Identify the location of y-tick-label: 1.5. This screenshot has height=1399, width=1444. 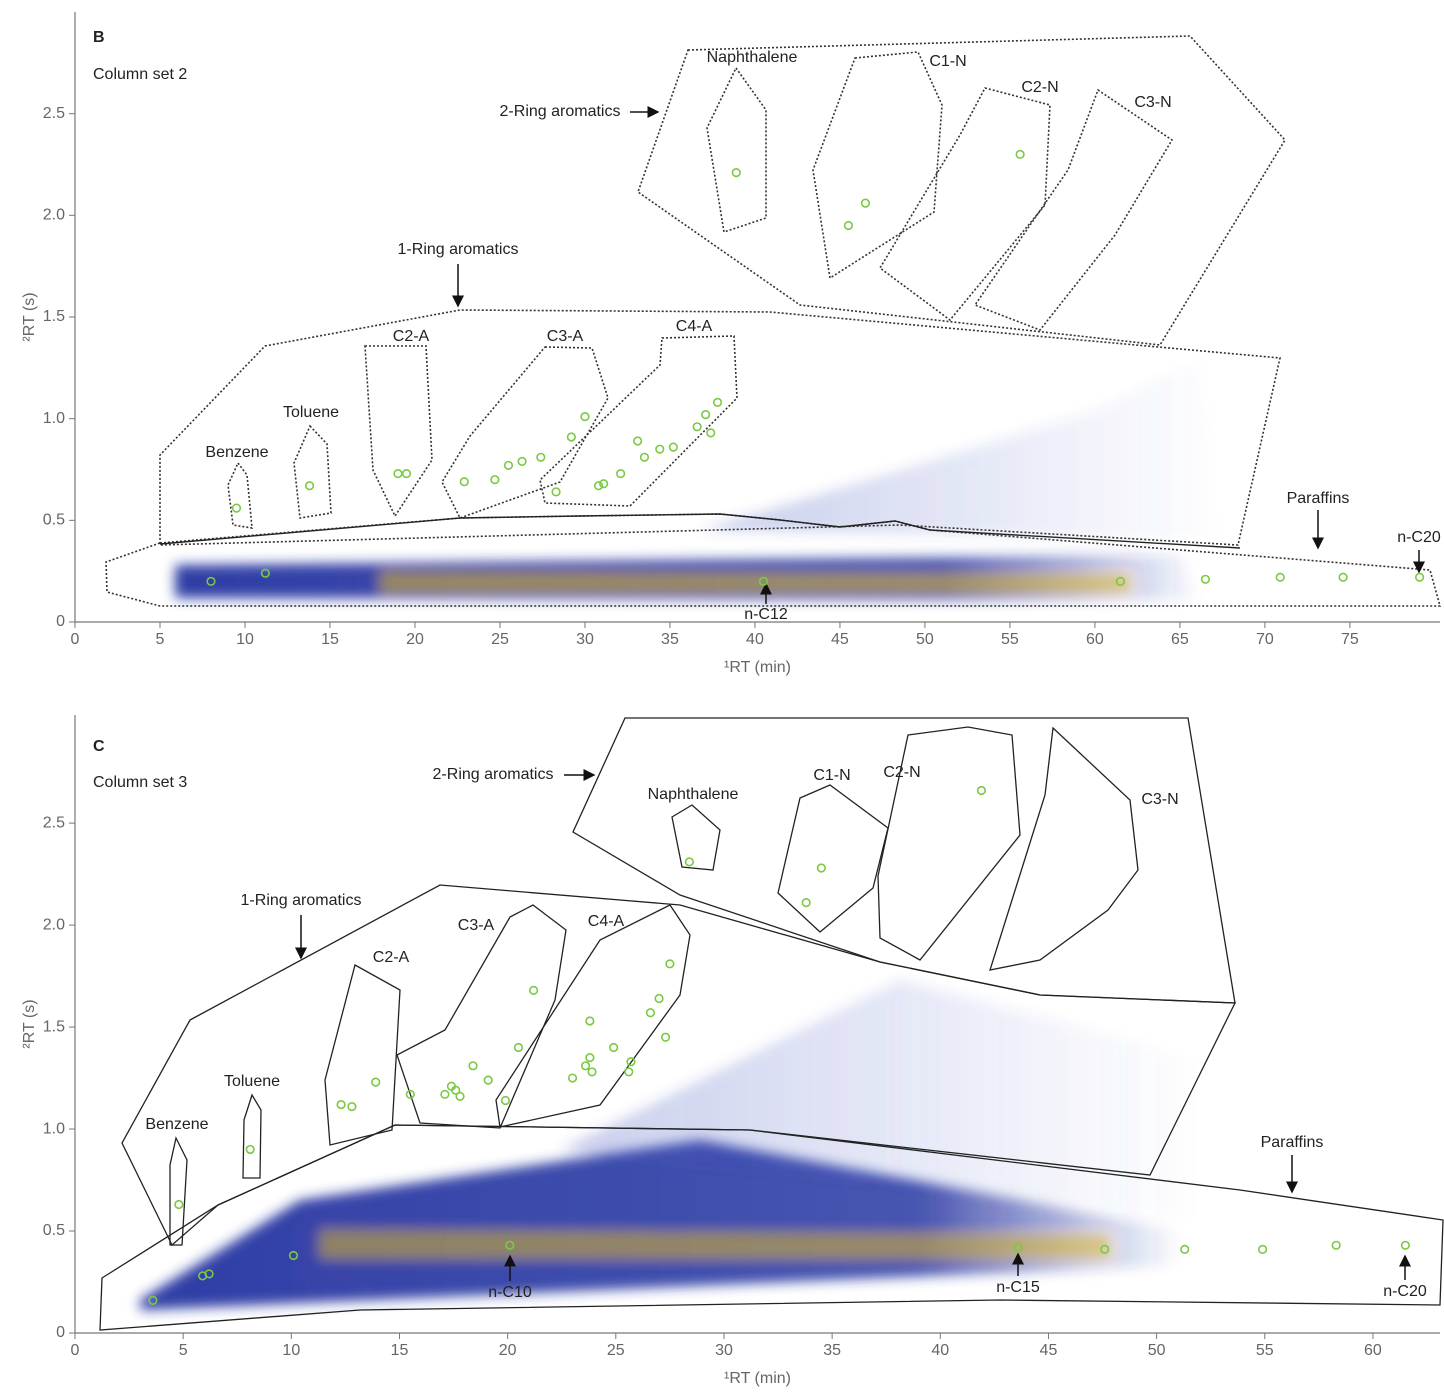
(54, 316).